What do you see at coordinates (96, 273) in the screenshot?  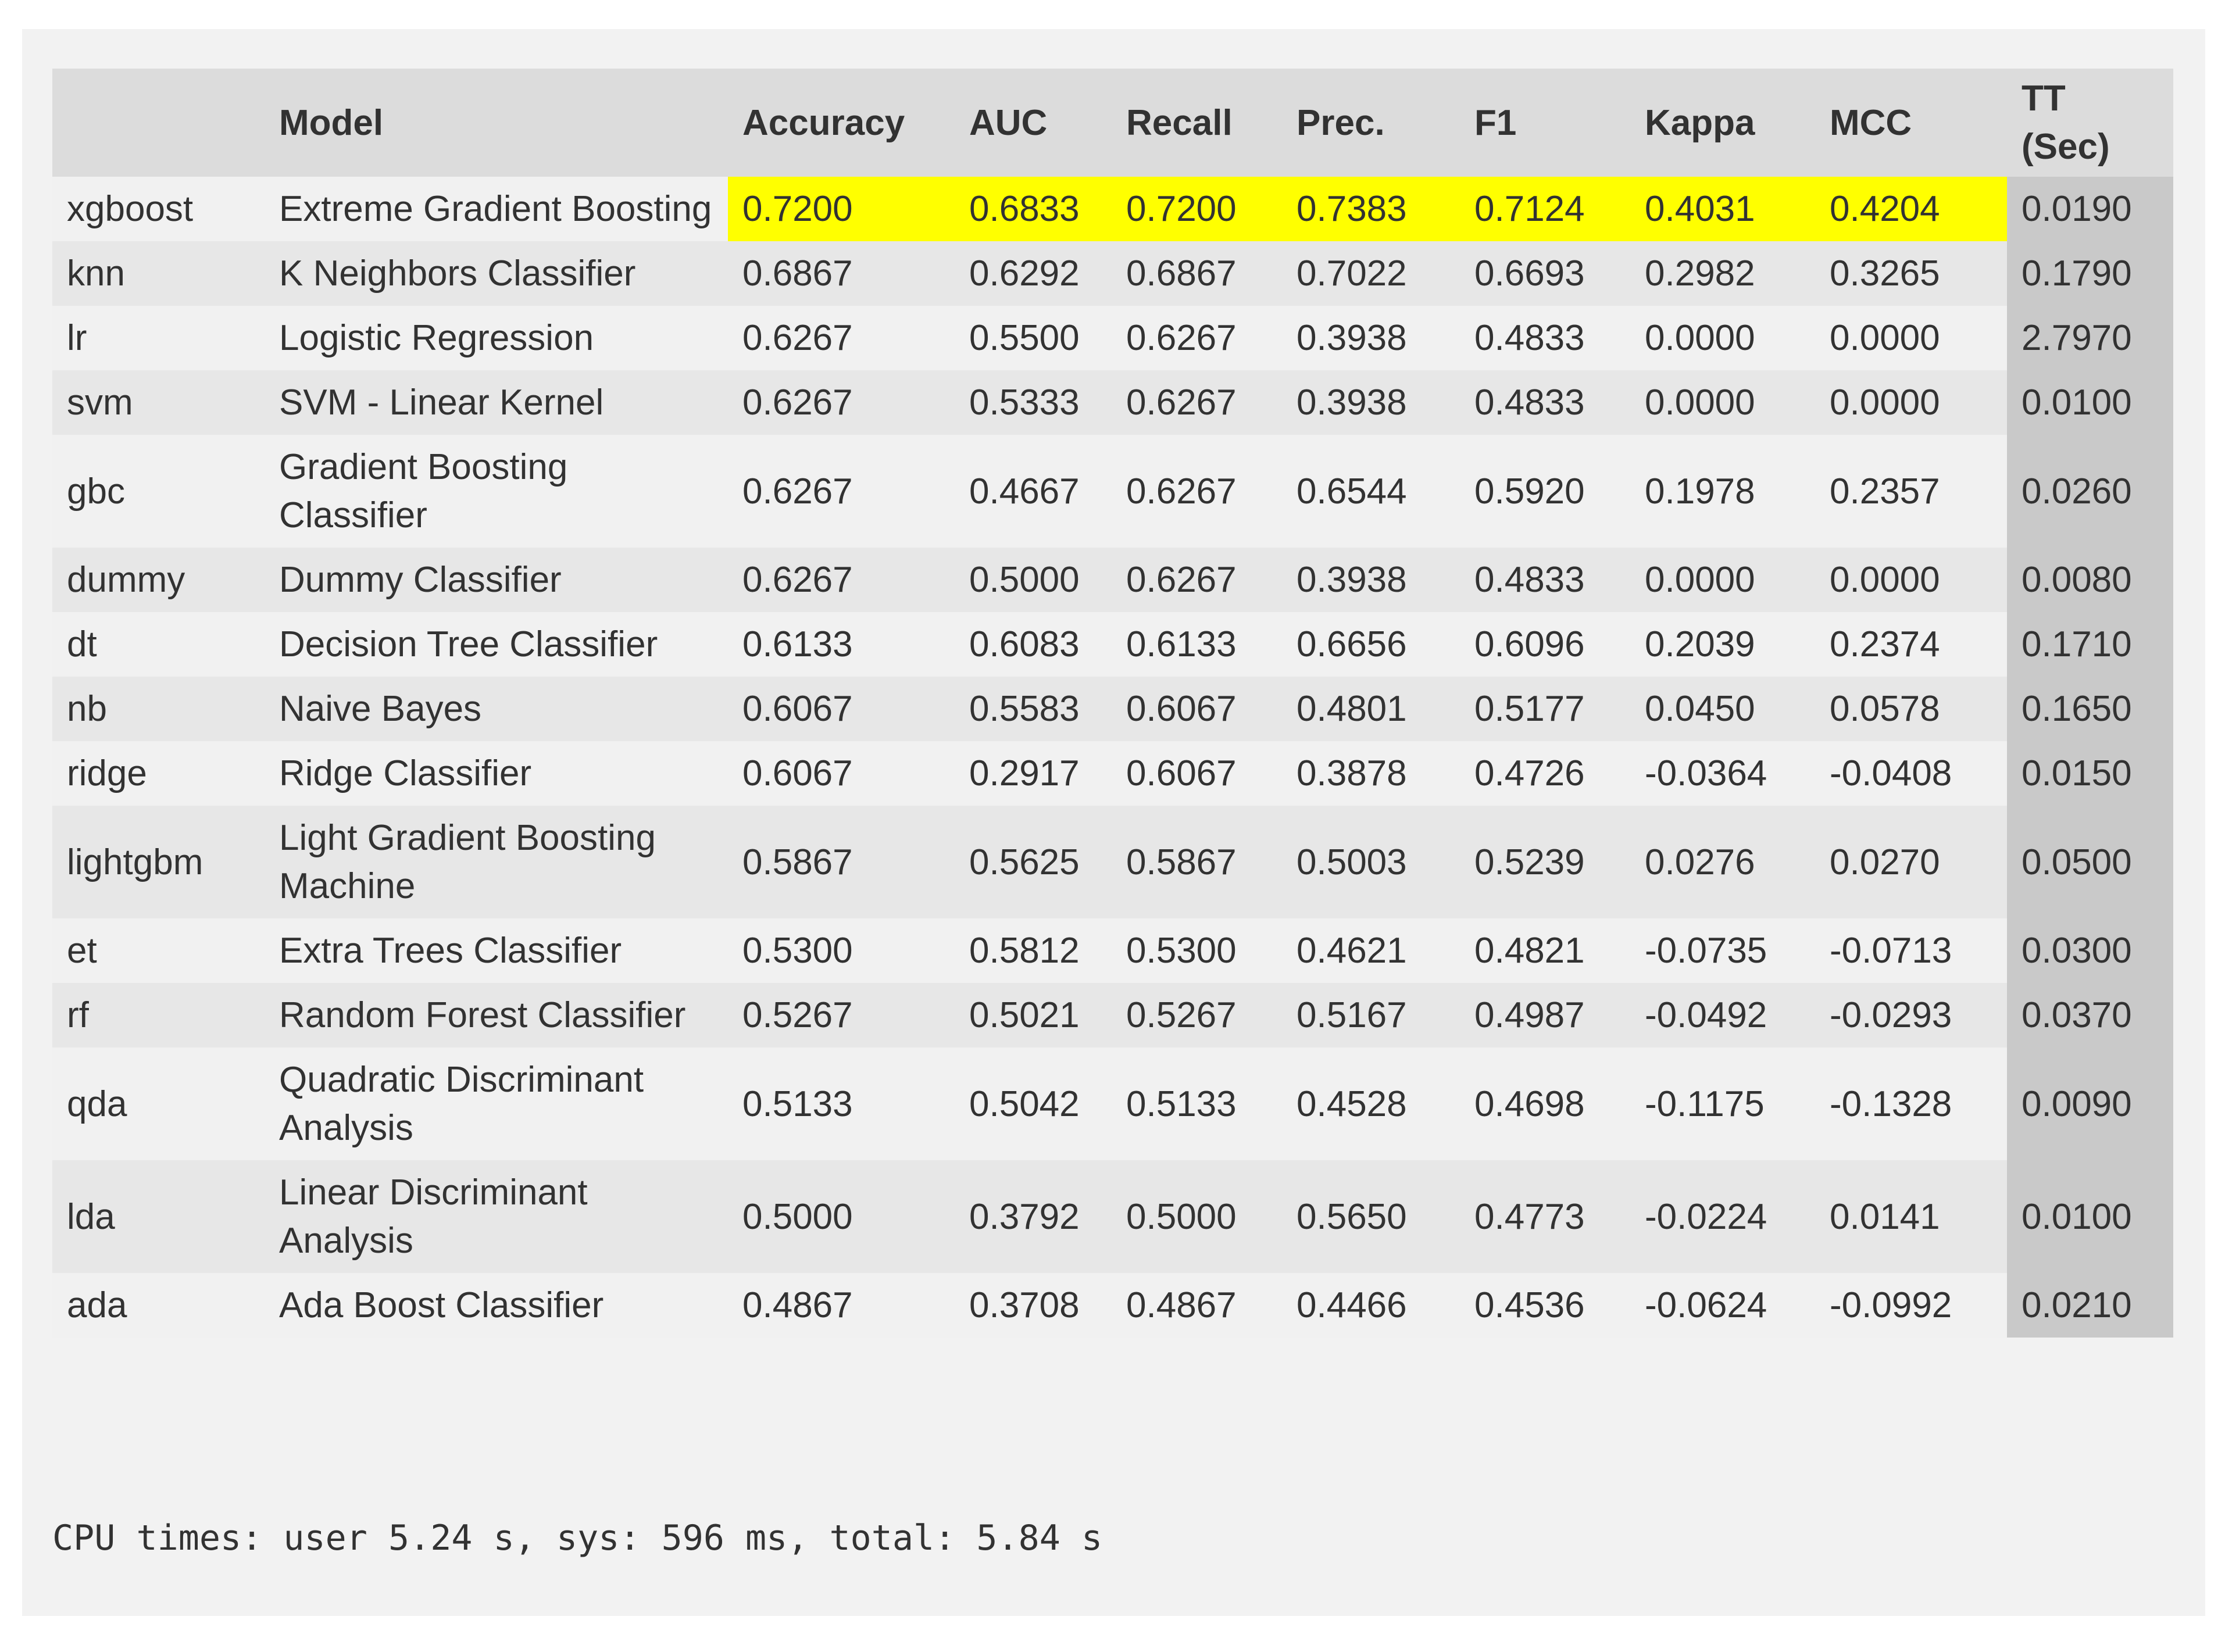 I see `row-index-label: knn` at bounding box center [96, 273].